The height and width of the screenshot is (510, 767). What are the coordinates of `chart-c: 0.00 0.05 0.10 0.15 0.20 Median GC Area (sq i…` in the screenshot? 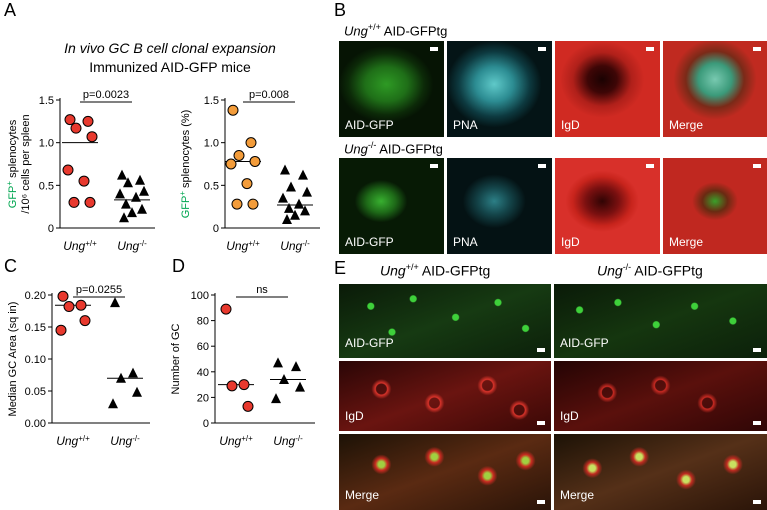 It's located at (78, 366).